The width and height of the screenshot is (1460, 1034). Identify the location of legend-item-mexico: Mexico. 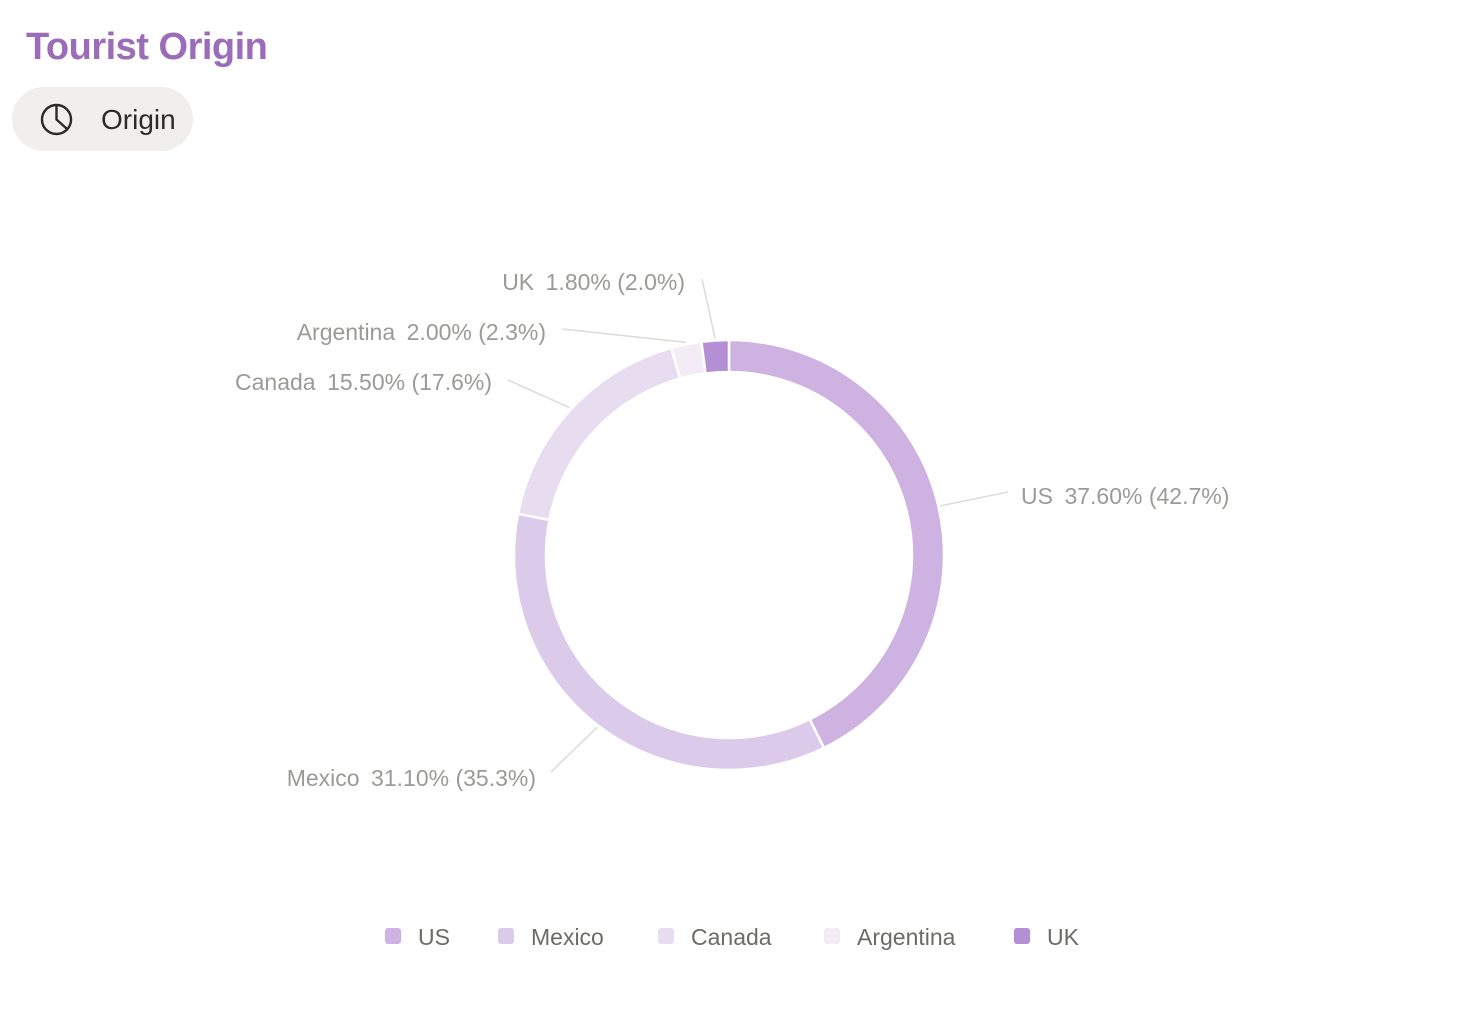
(551, 937).